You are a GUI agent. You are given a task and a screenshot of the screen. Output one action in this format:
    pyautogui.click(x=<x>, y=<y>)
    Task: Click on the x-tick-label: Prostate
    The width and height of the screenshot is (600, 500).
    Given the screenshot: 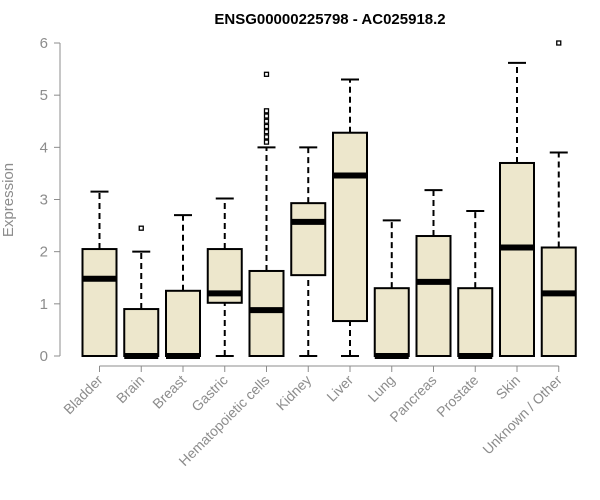 What is the action you would take?
    pyautogui.click(x=457, y=396)
    